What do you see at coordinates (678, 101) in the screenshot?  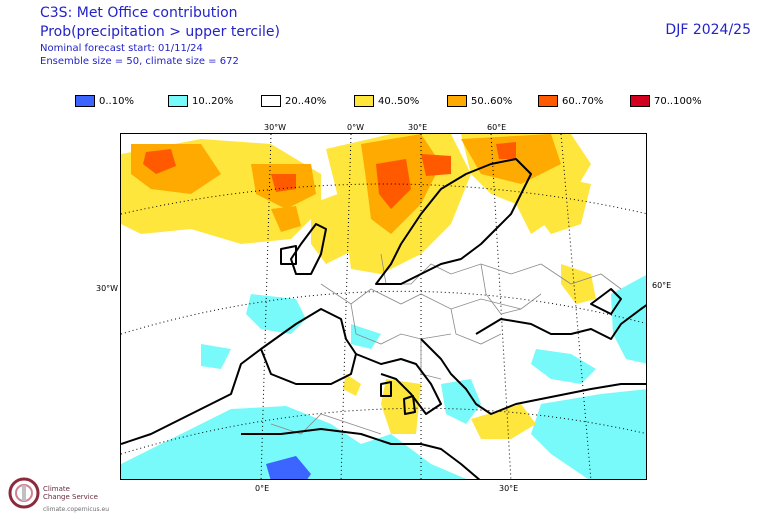 I see `legend-label: 70..100%` at bounding box center [678, 101].